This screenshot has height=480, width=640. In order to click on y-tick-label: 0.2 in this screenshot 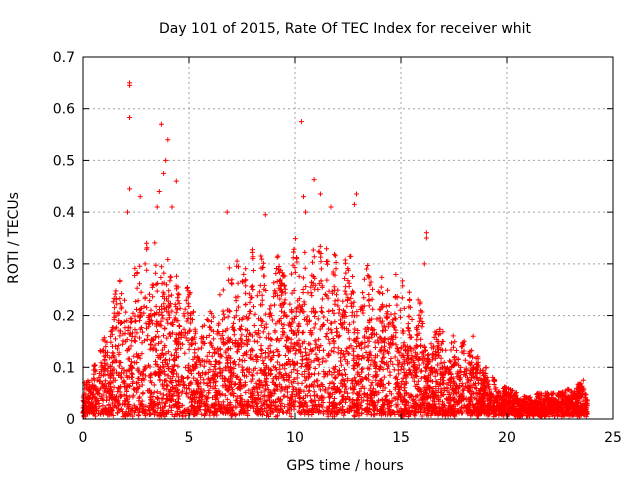, I will do `click(64, 317)`.